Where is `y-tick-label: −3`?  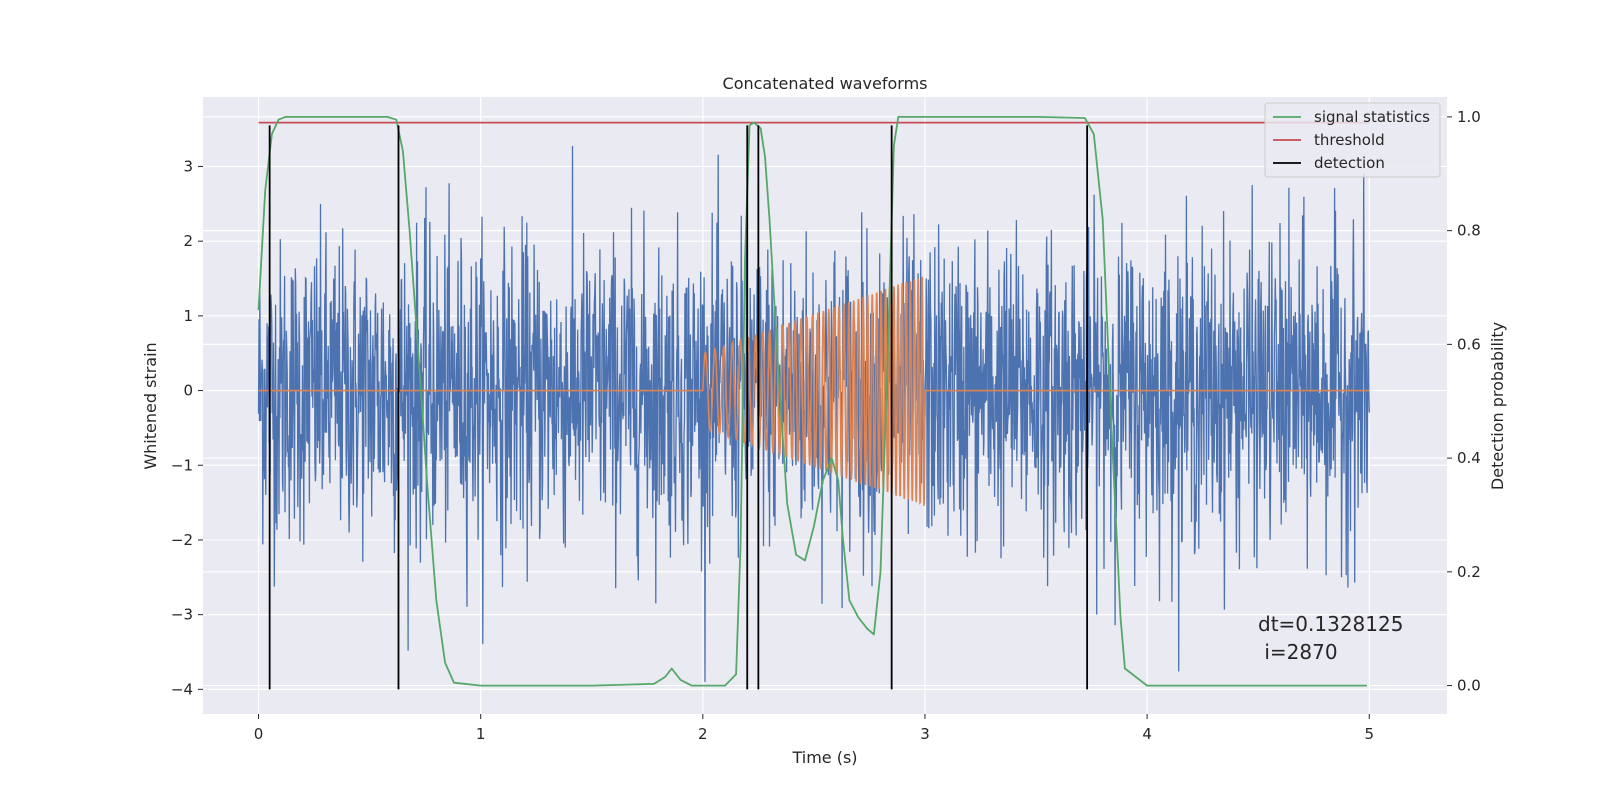 y-tick-label: −3 is located at coordinates (182, 615).